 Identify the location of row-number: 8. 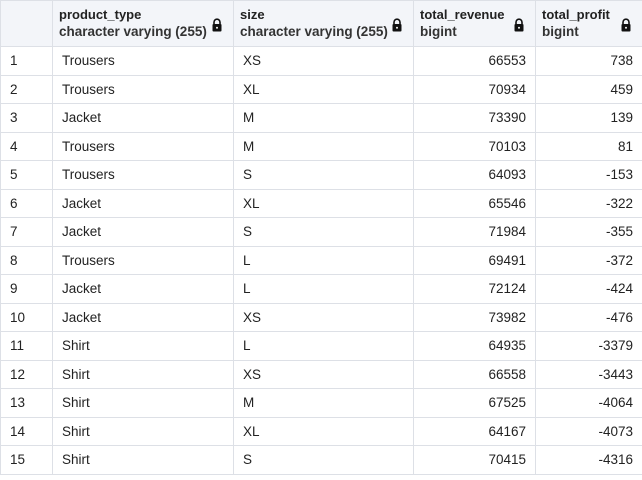
(26, 260).